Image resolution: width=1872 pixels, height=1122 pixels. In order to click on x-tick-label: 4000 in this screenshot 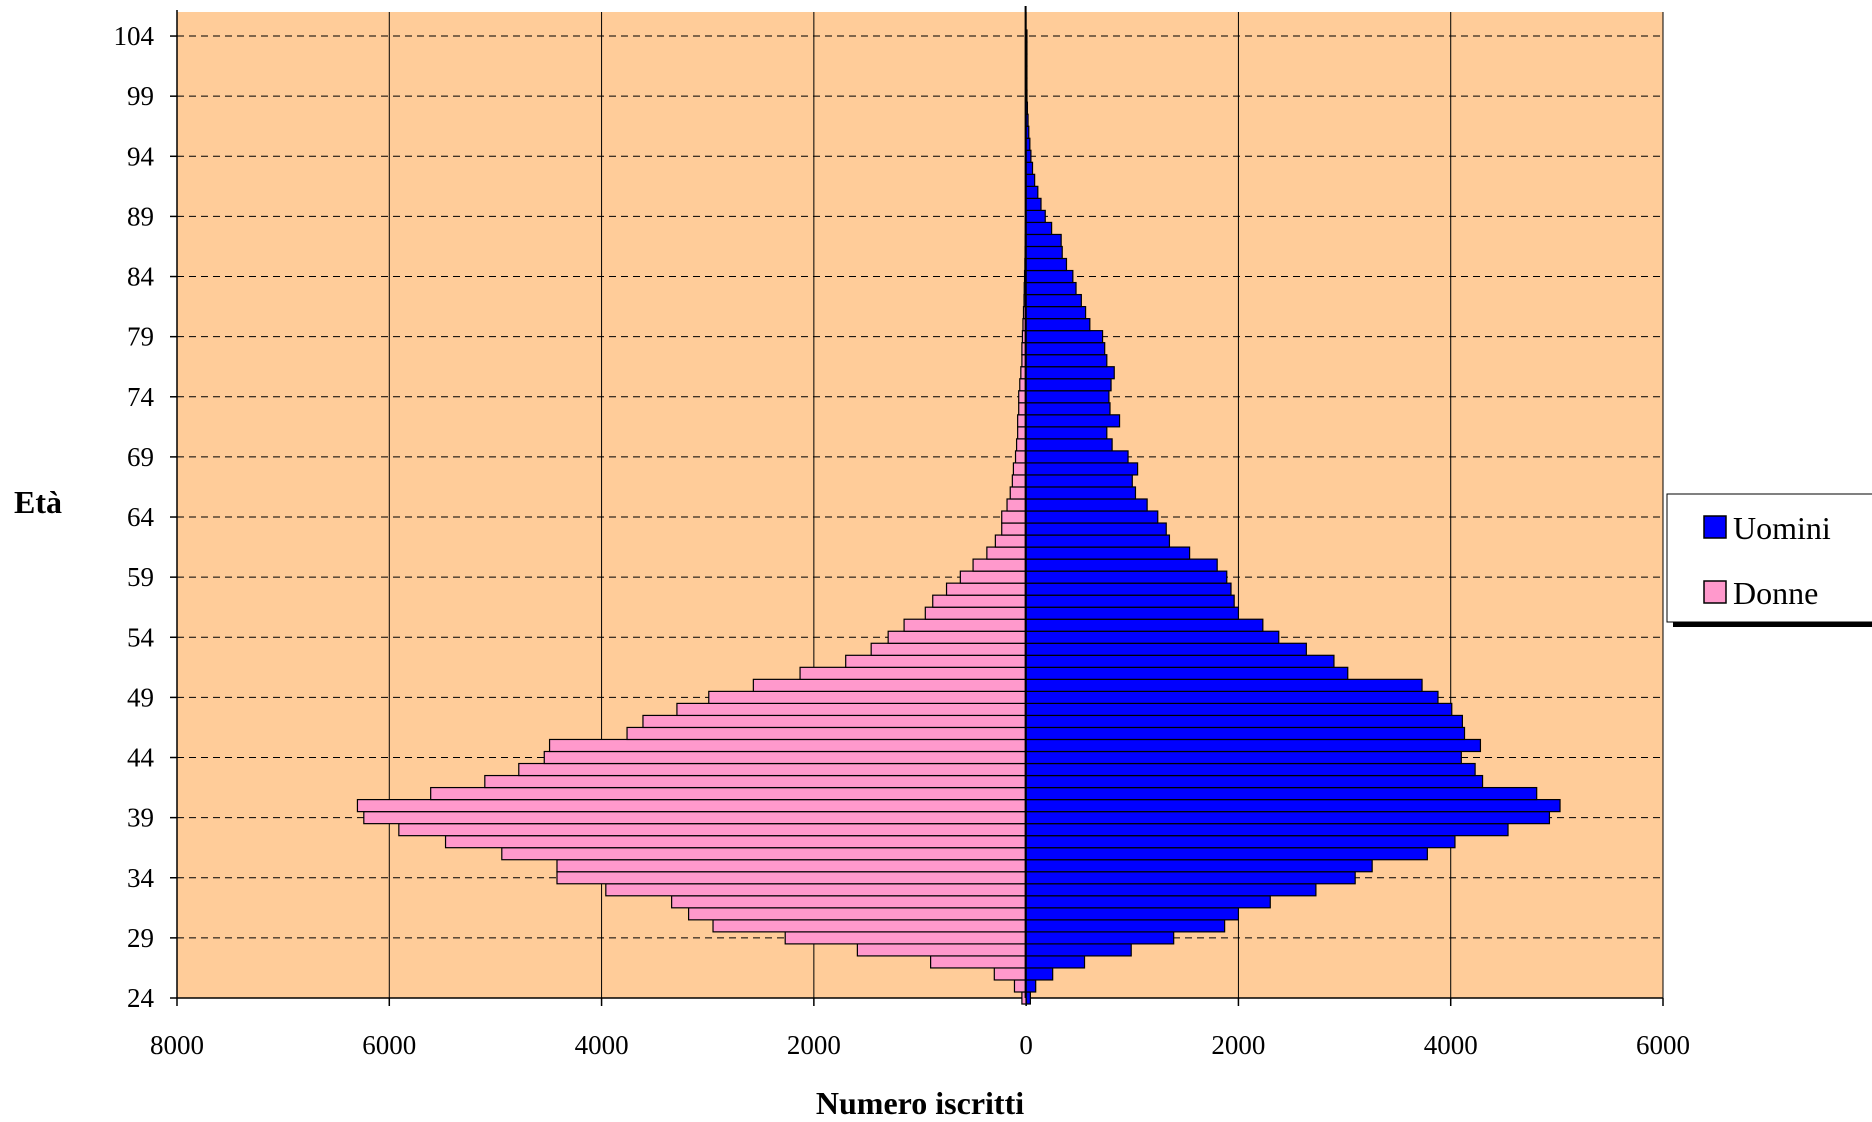, I will do `click(1451, 1045)`.